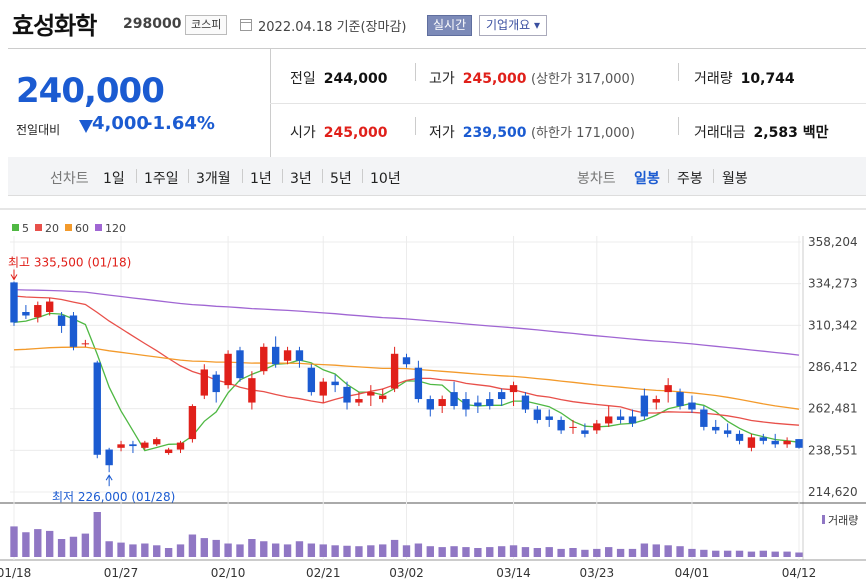  What do you see at coordinates (213, 179) in the screenshot?
I see `period-3m: 3개월` at bounding box center [213, 179].